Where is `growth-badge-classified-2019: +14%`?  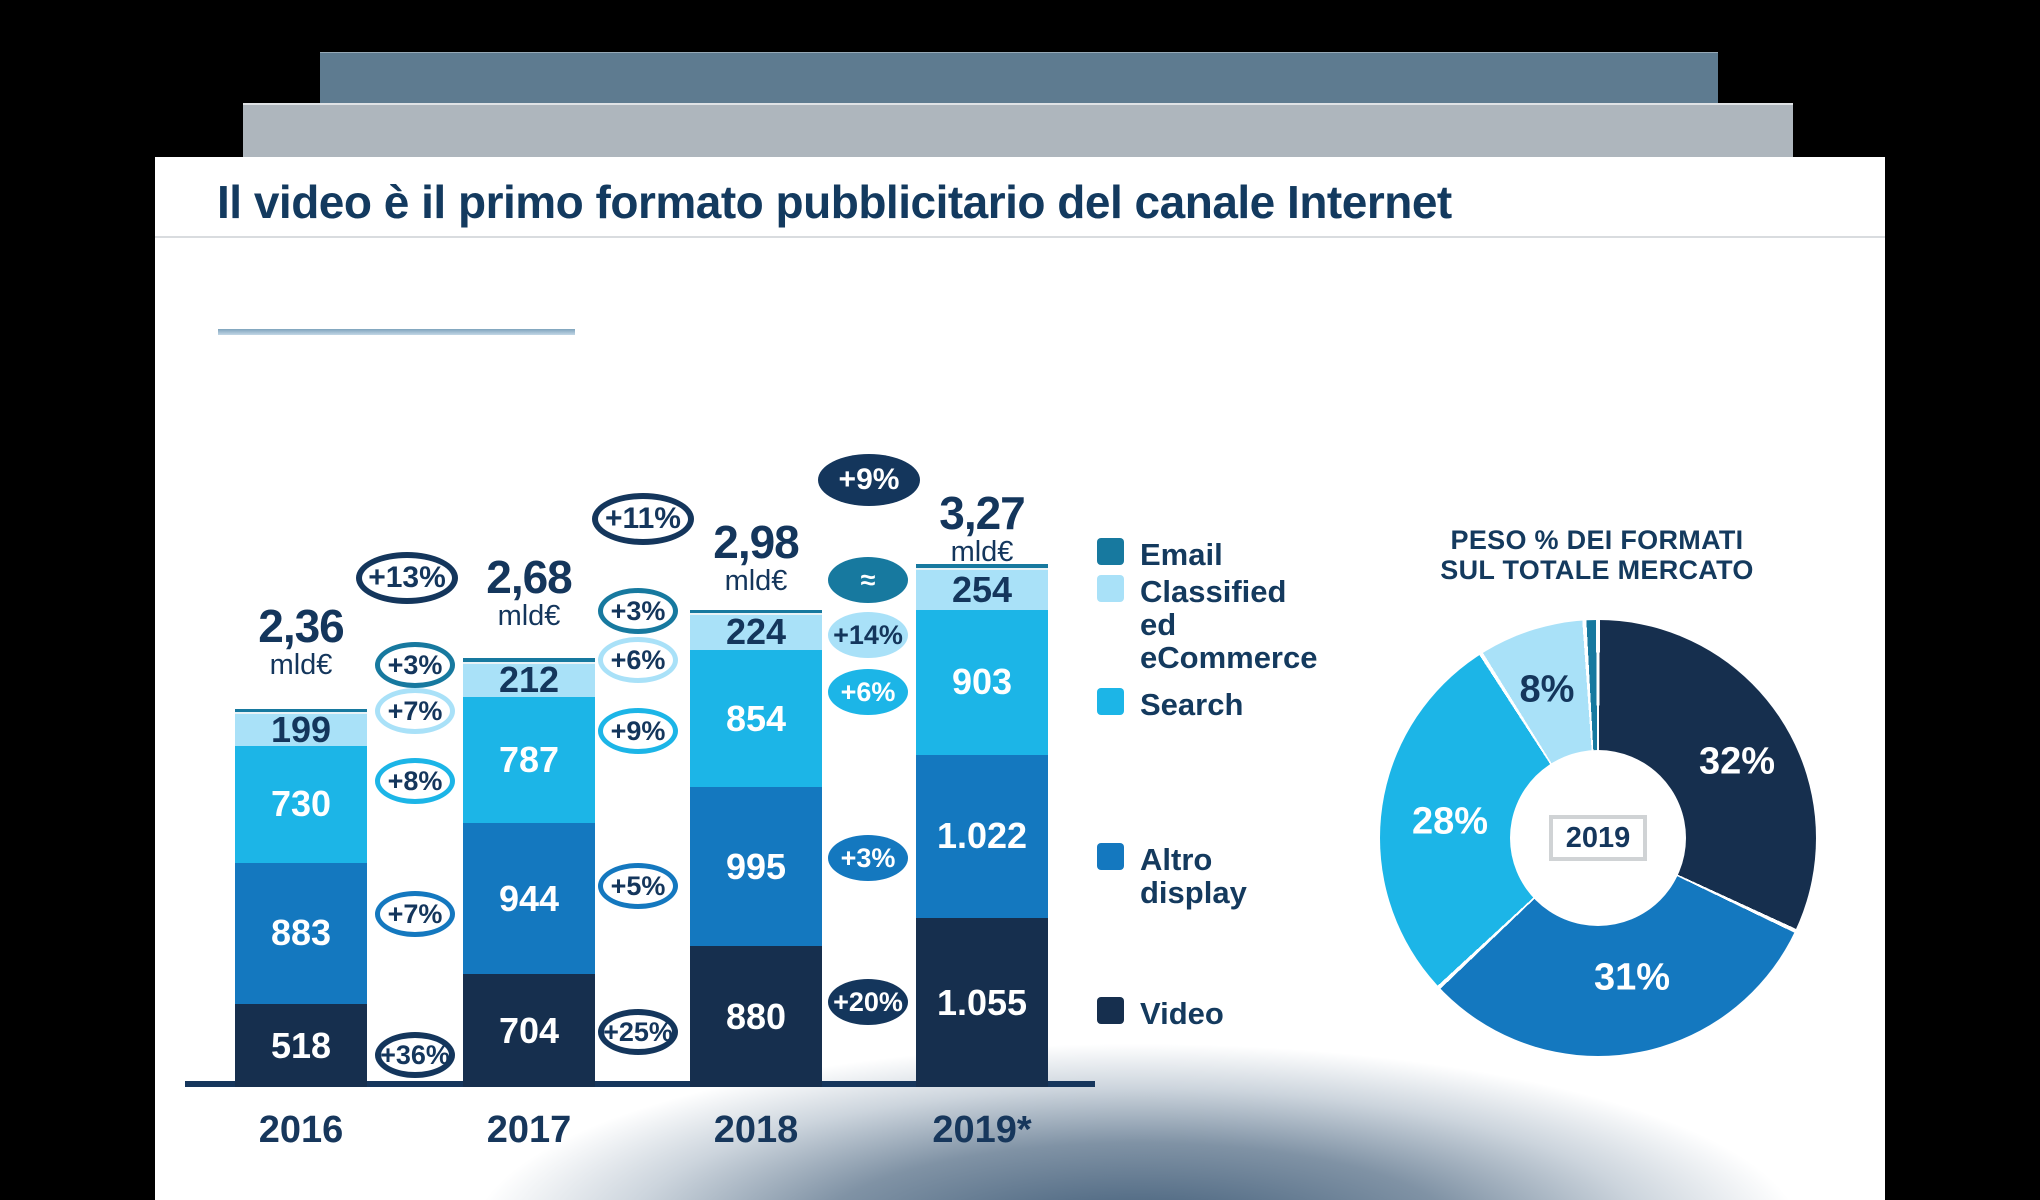
growth-badge-classified-2019: +14% is located at coordinates (868, 635).